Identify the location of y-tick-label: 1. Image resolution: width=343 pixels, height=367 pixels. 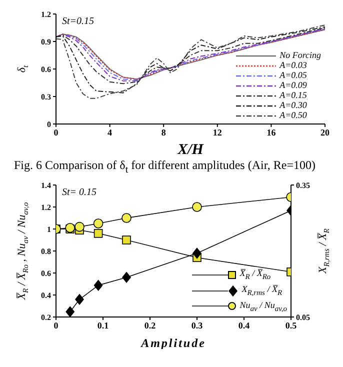
(49, 229).